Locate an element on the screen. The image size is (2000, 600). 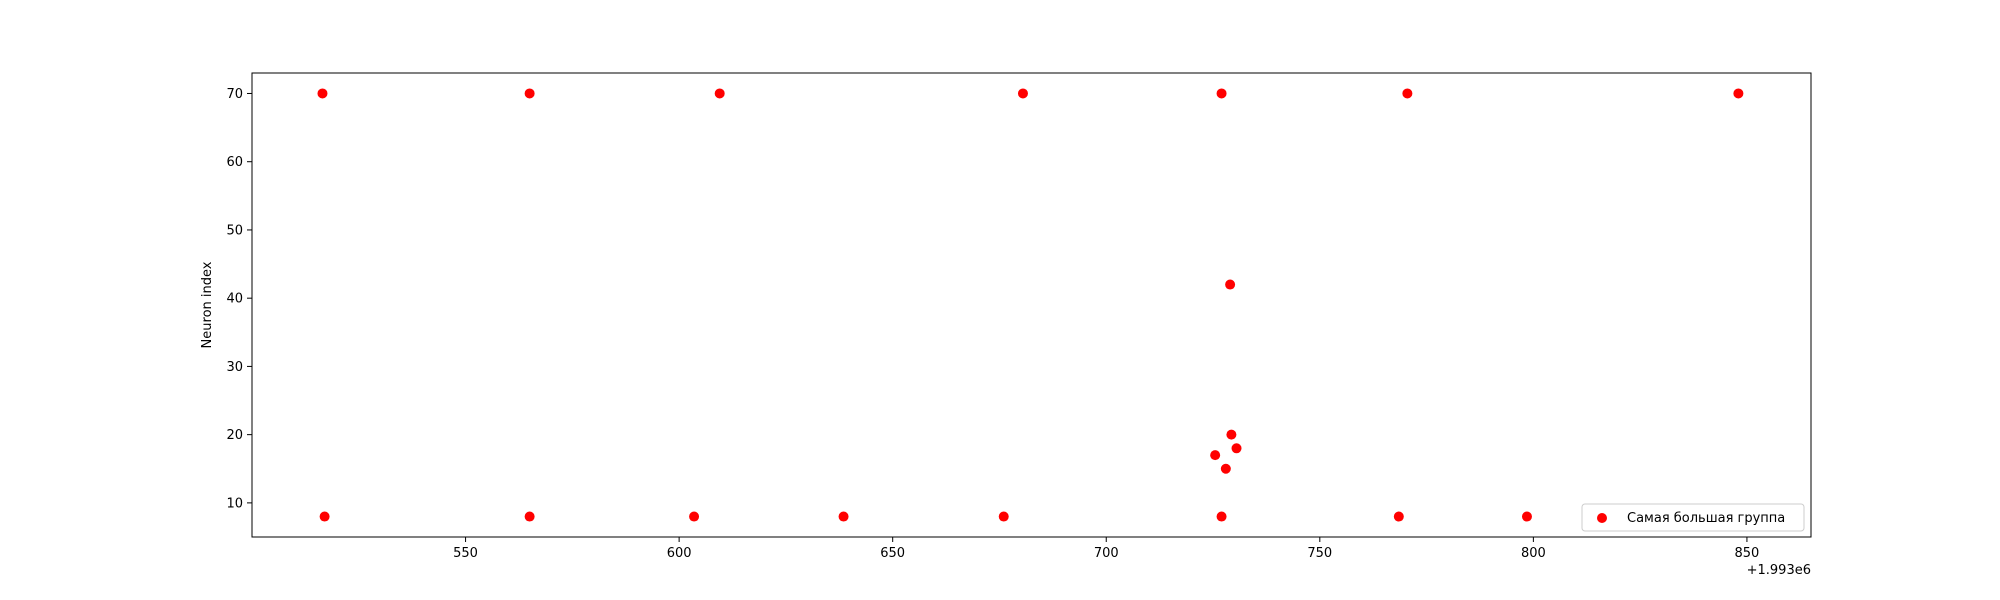
y-tick-label: 70 is located at coordinates (234, 94).